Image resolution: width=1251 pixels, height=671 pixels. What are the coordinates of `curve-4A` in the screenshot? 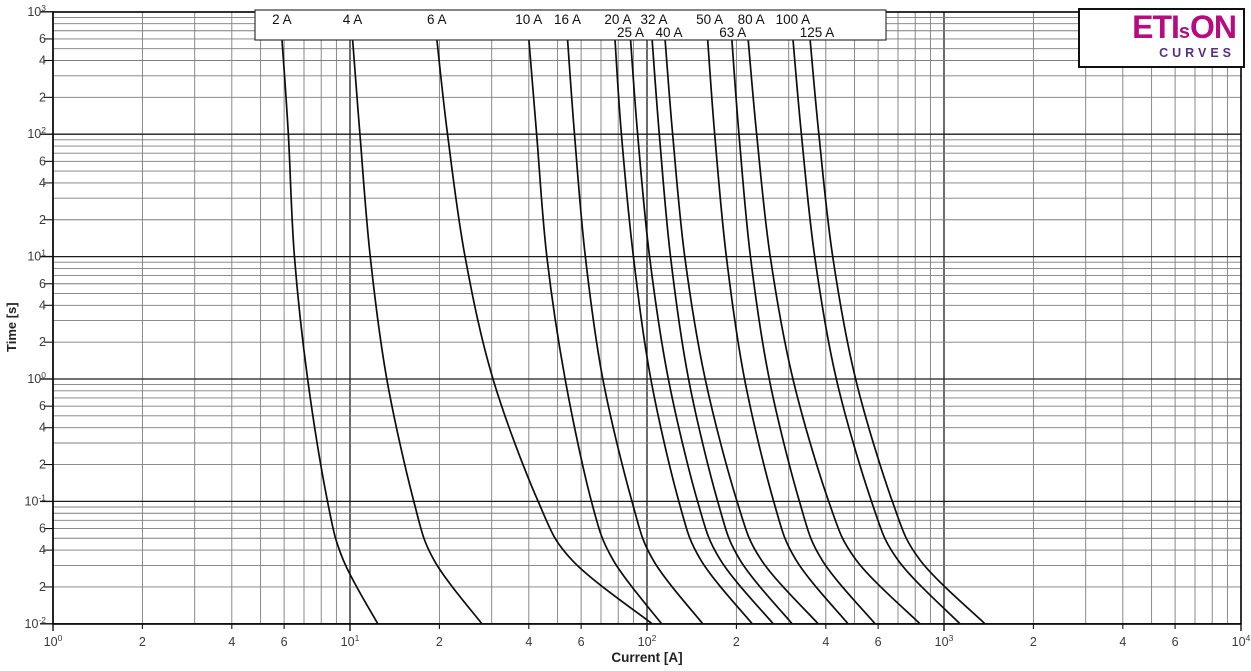 It's located at (417, 331).